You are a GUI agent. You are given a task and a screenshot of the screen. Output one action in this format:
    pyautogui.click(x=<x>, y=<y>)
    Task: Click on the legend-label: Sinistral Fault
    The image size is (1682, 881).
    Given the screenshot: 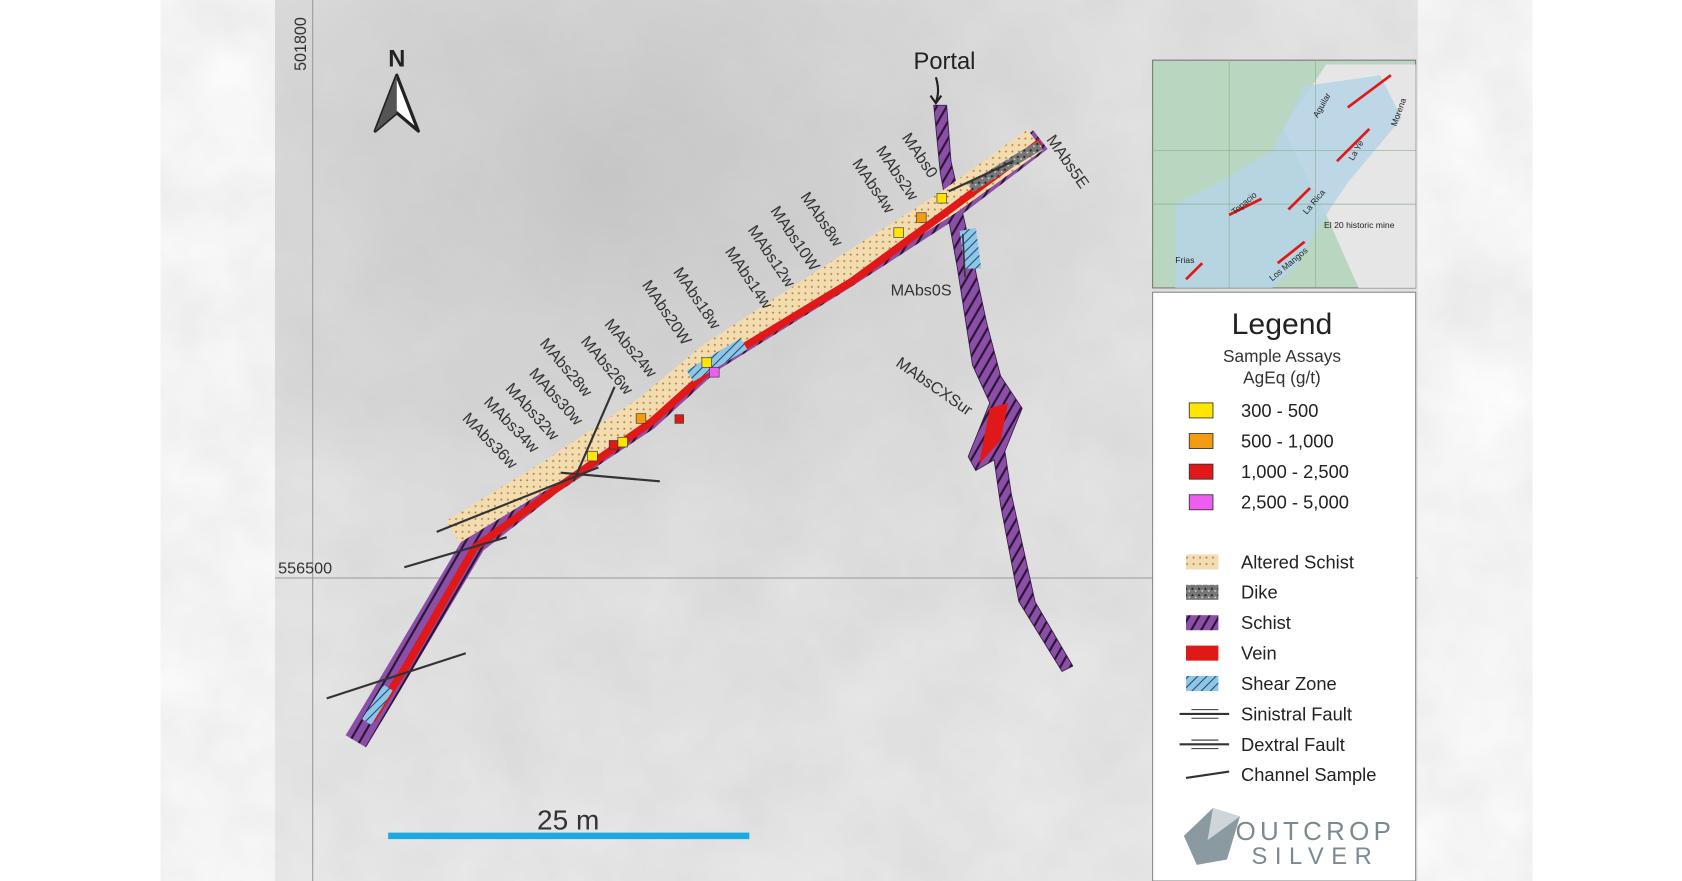 What is the action you would take?
    pyautogui.click(x=1296, y=713)
    